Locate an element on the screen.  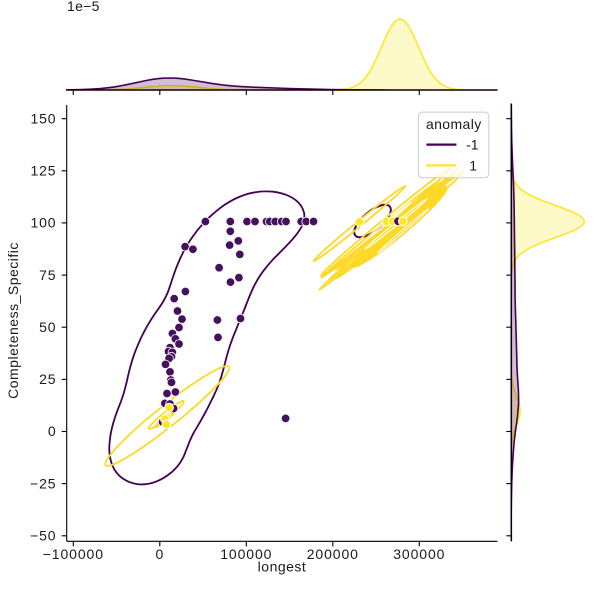
svg-text: 25 is located at coordinates (47, 379).